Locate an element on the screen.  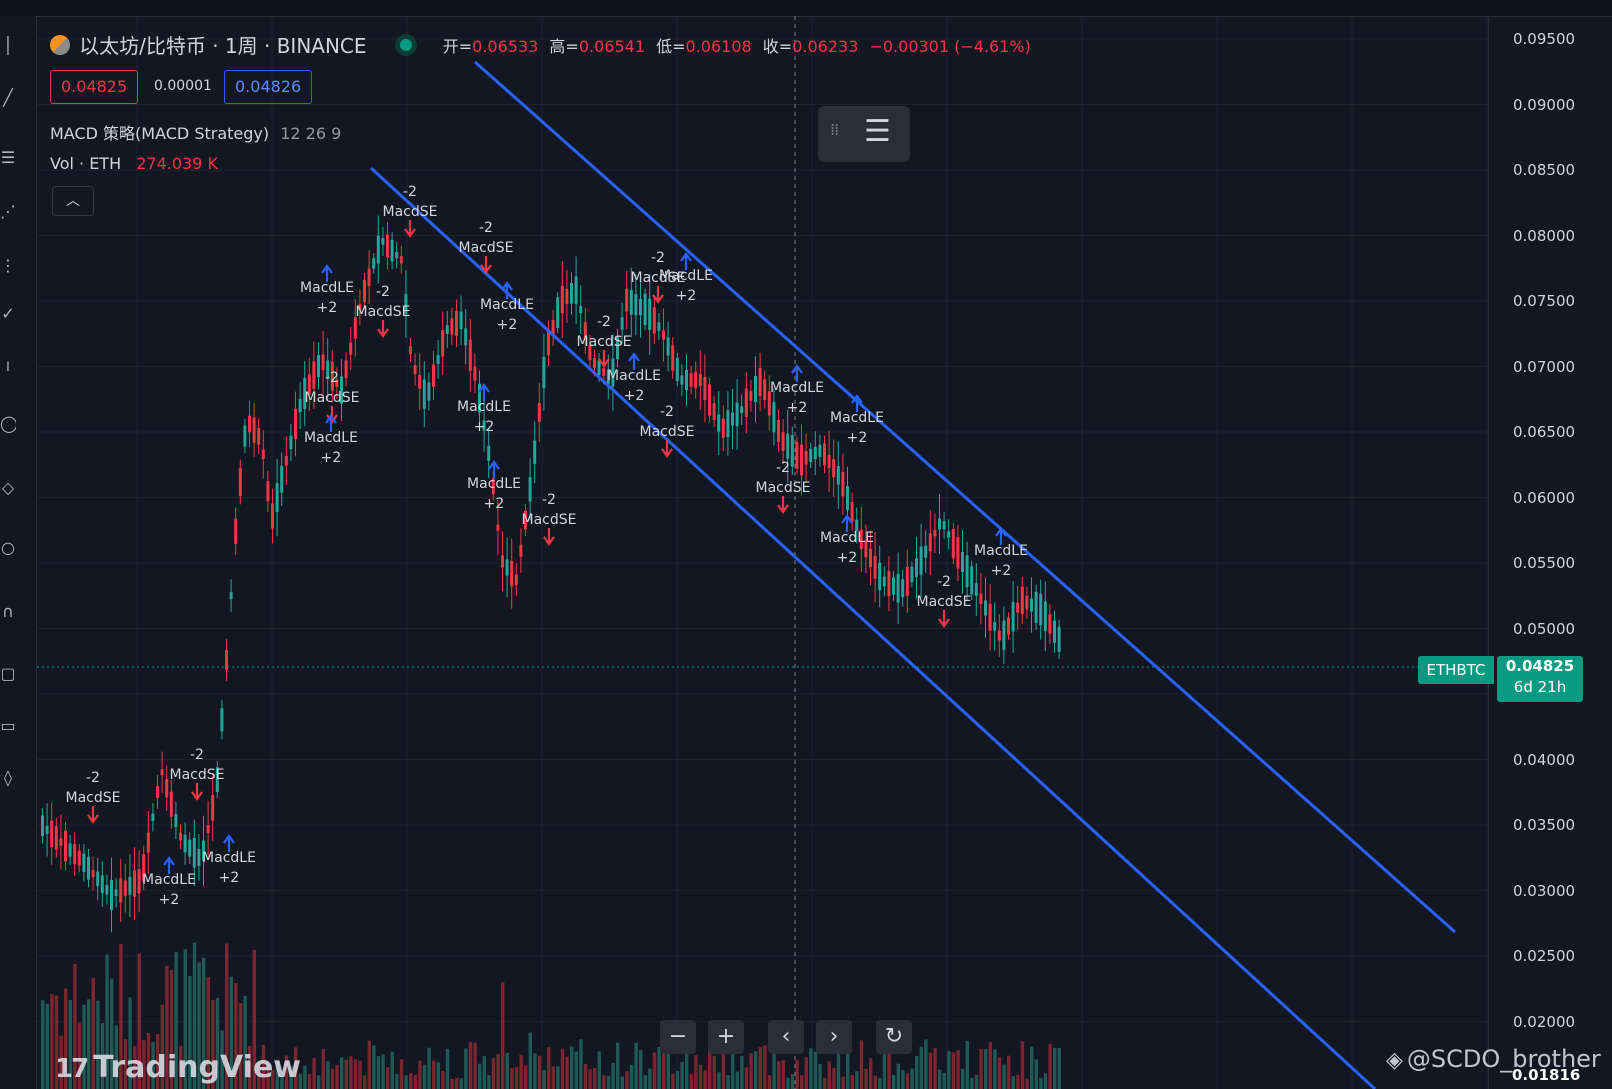
sell-button: 0.04825 is located at coordinates (94, 87).